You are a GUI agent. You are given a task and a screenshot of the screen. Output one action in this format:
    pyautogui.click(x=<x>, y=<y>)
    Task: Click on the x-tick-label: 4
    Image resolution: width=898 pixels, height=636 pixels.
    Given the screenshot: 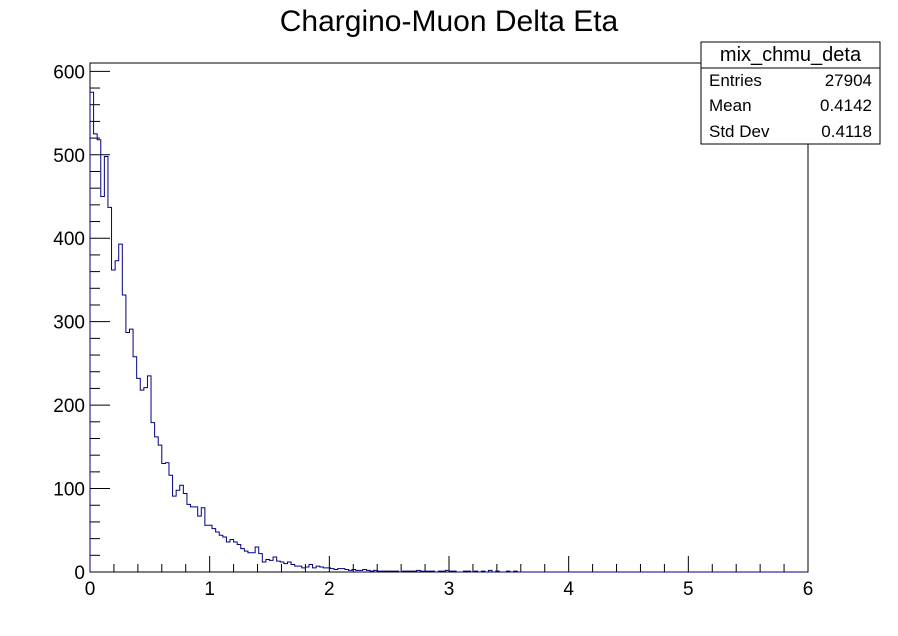 What is the action you would take?
    pyautogui.click(x=568, y=589)
    